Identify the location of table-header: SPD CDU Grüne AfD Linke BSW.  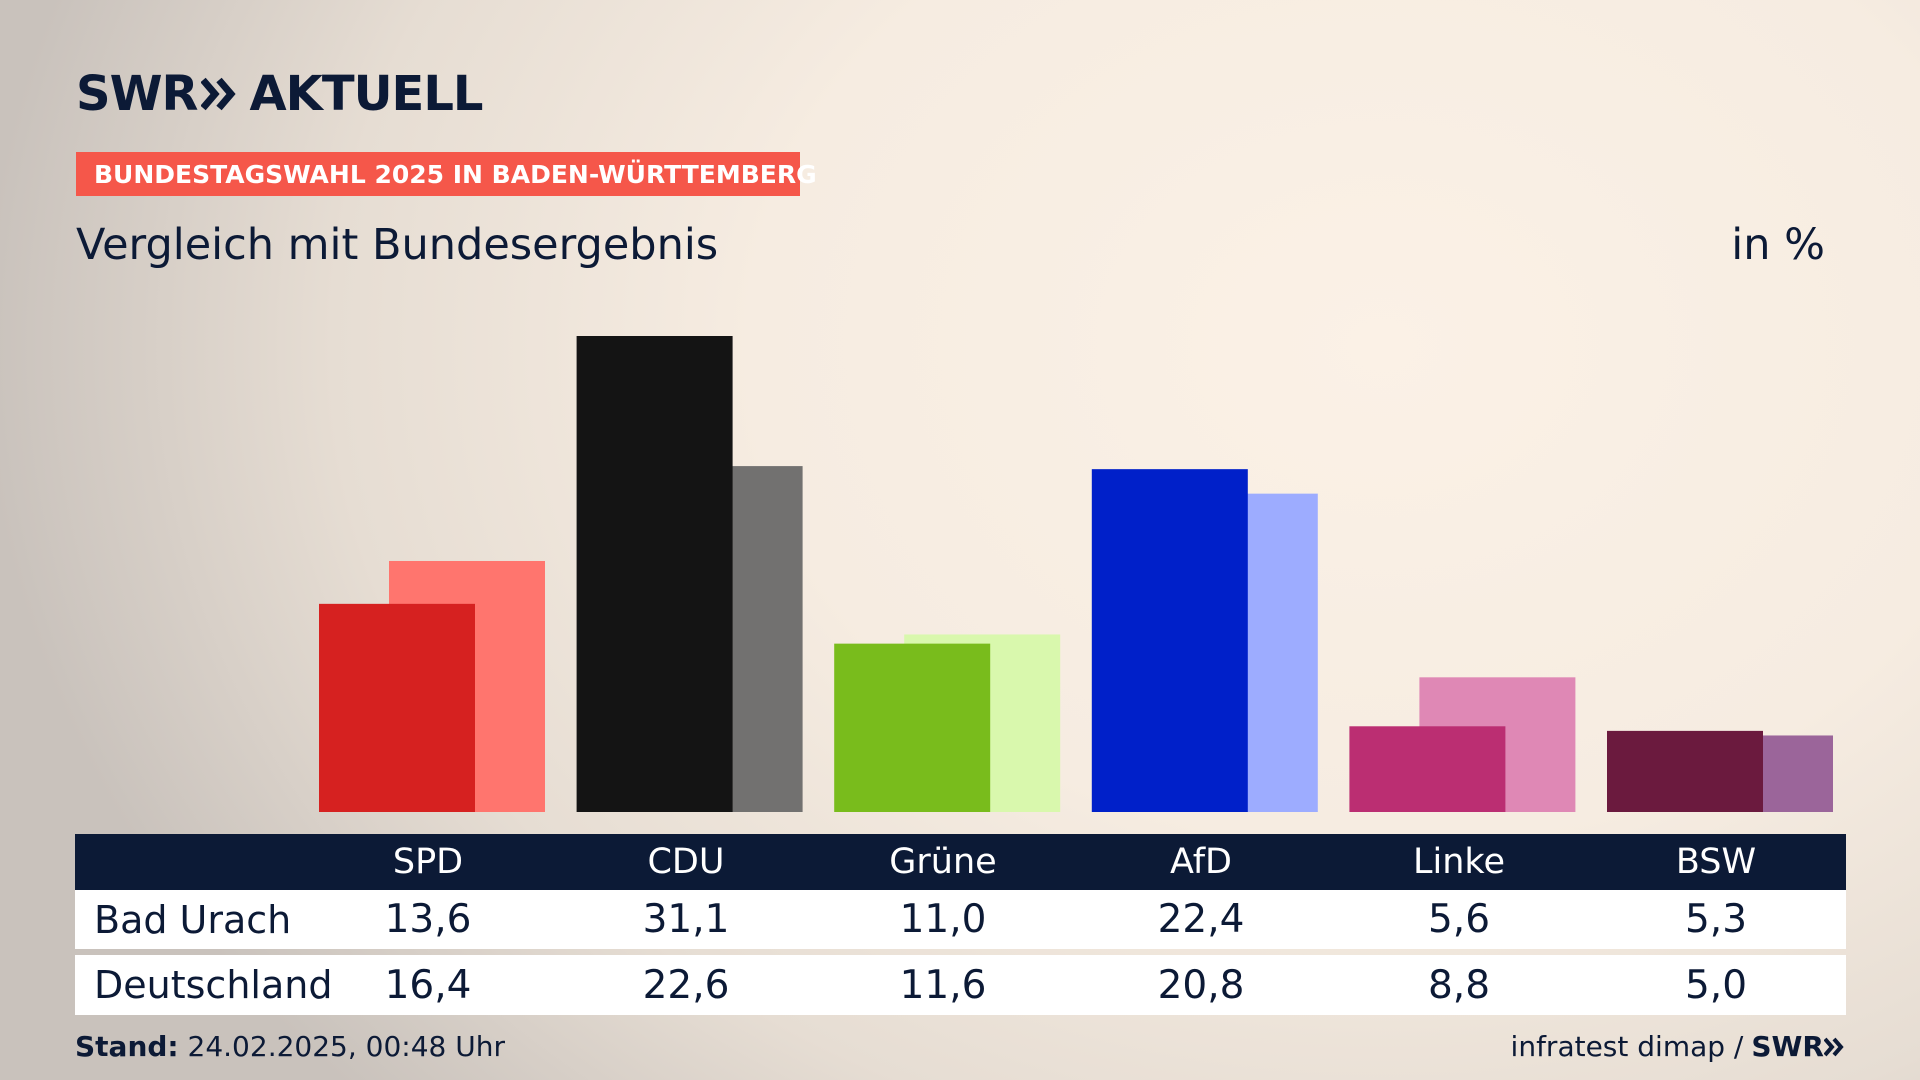
(960, 862).